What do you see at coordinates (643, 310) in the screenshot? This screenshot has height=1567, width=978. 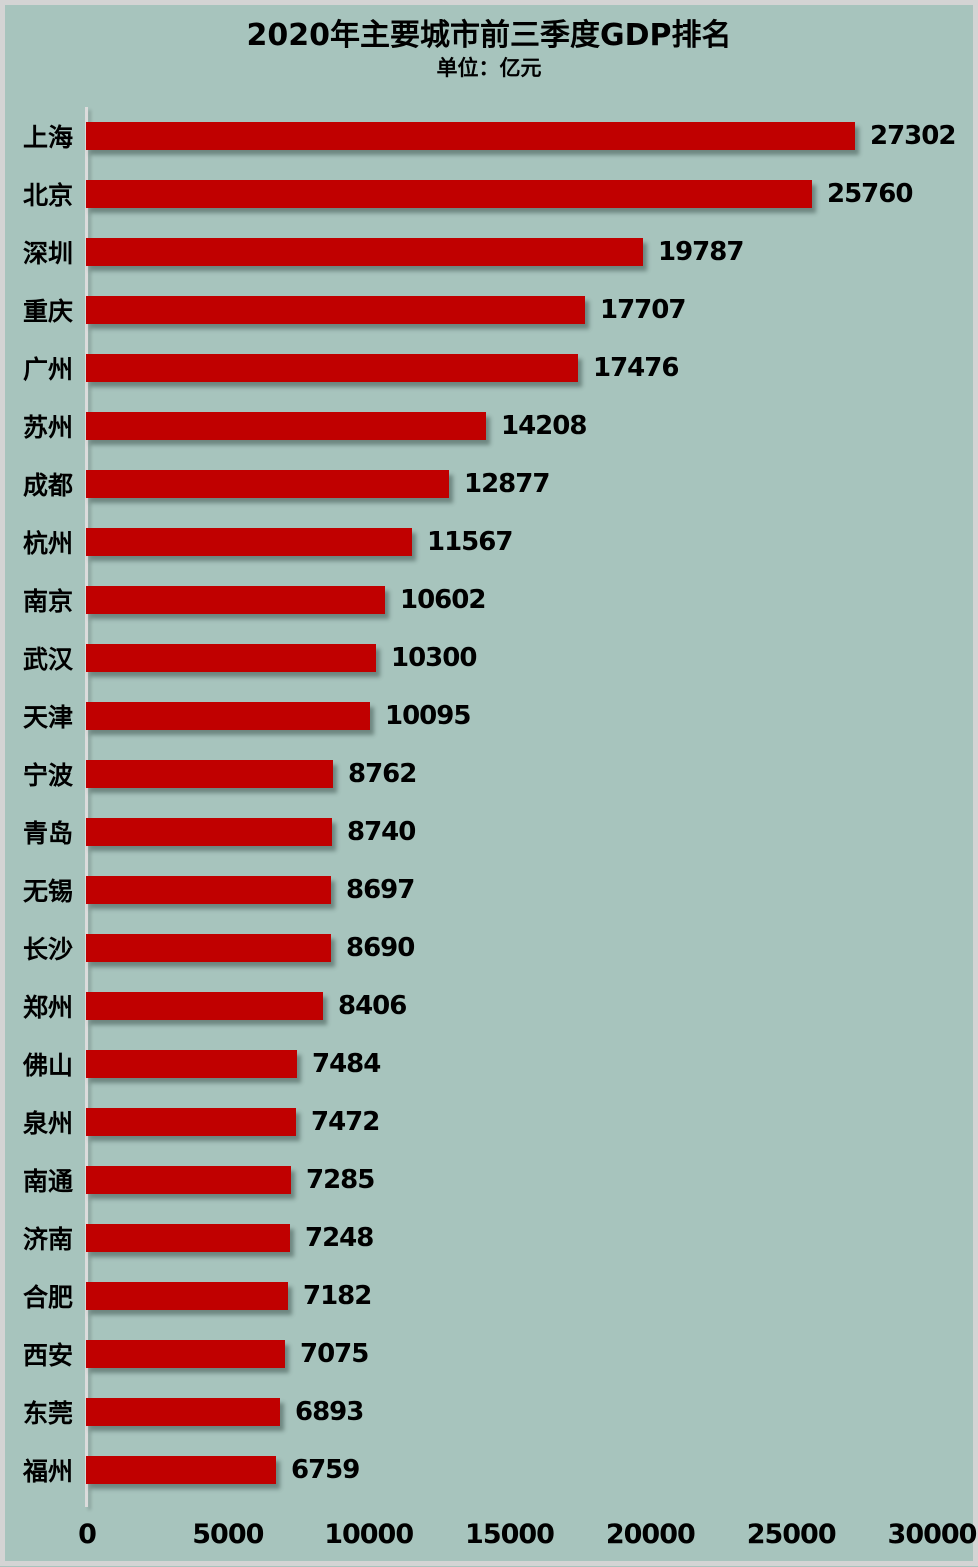 I see `value-label: 17707` at bounding box center [643, 310].